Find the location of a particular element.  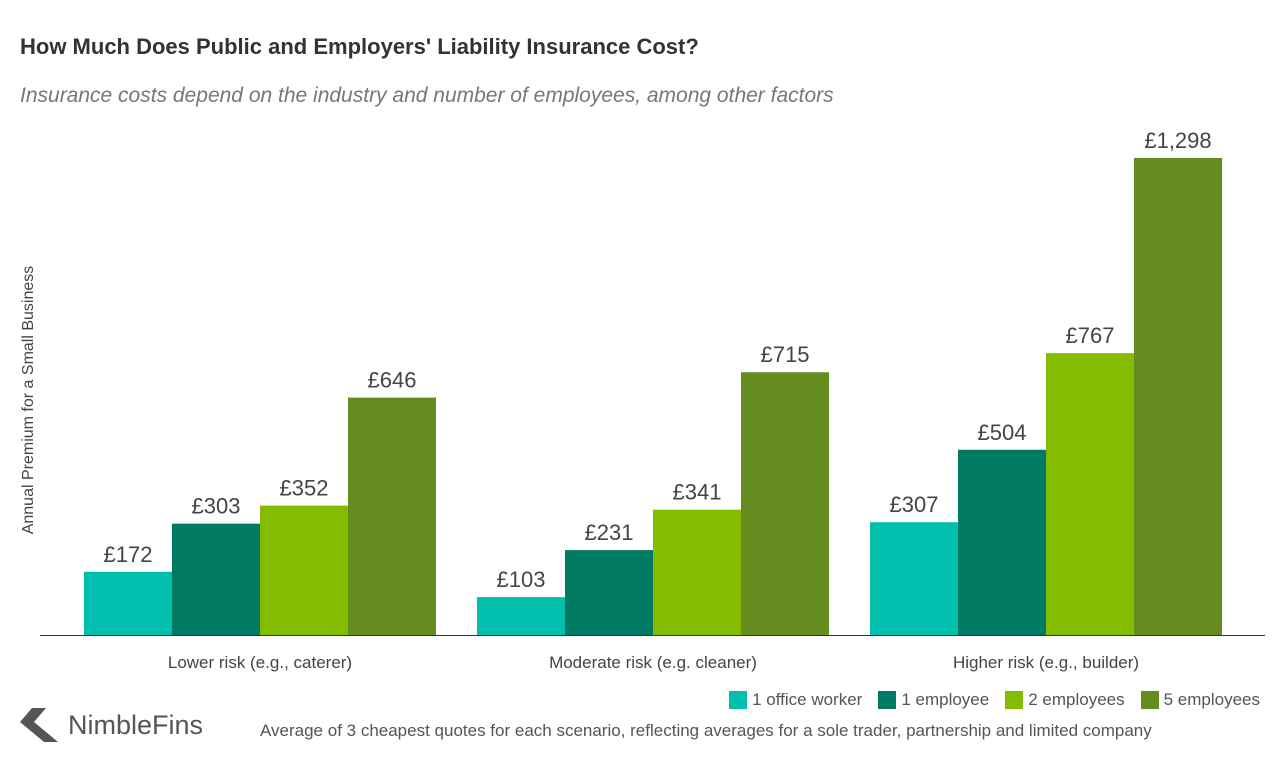

chevron-left-logo-icon is located at coordinates (39, 725).